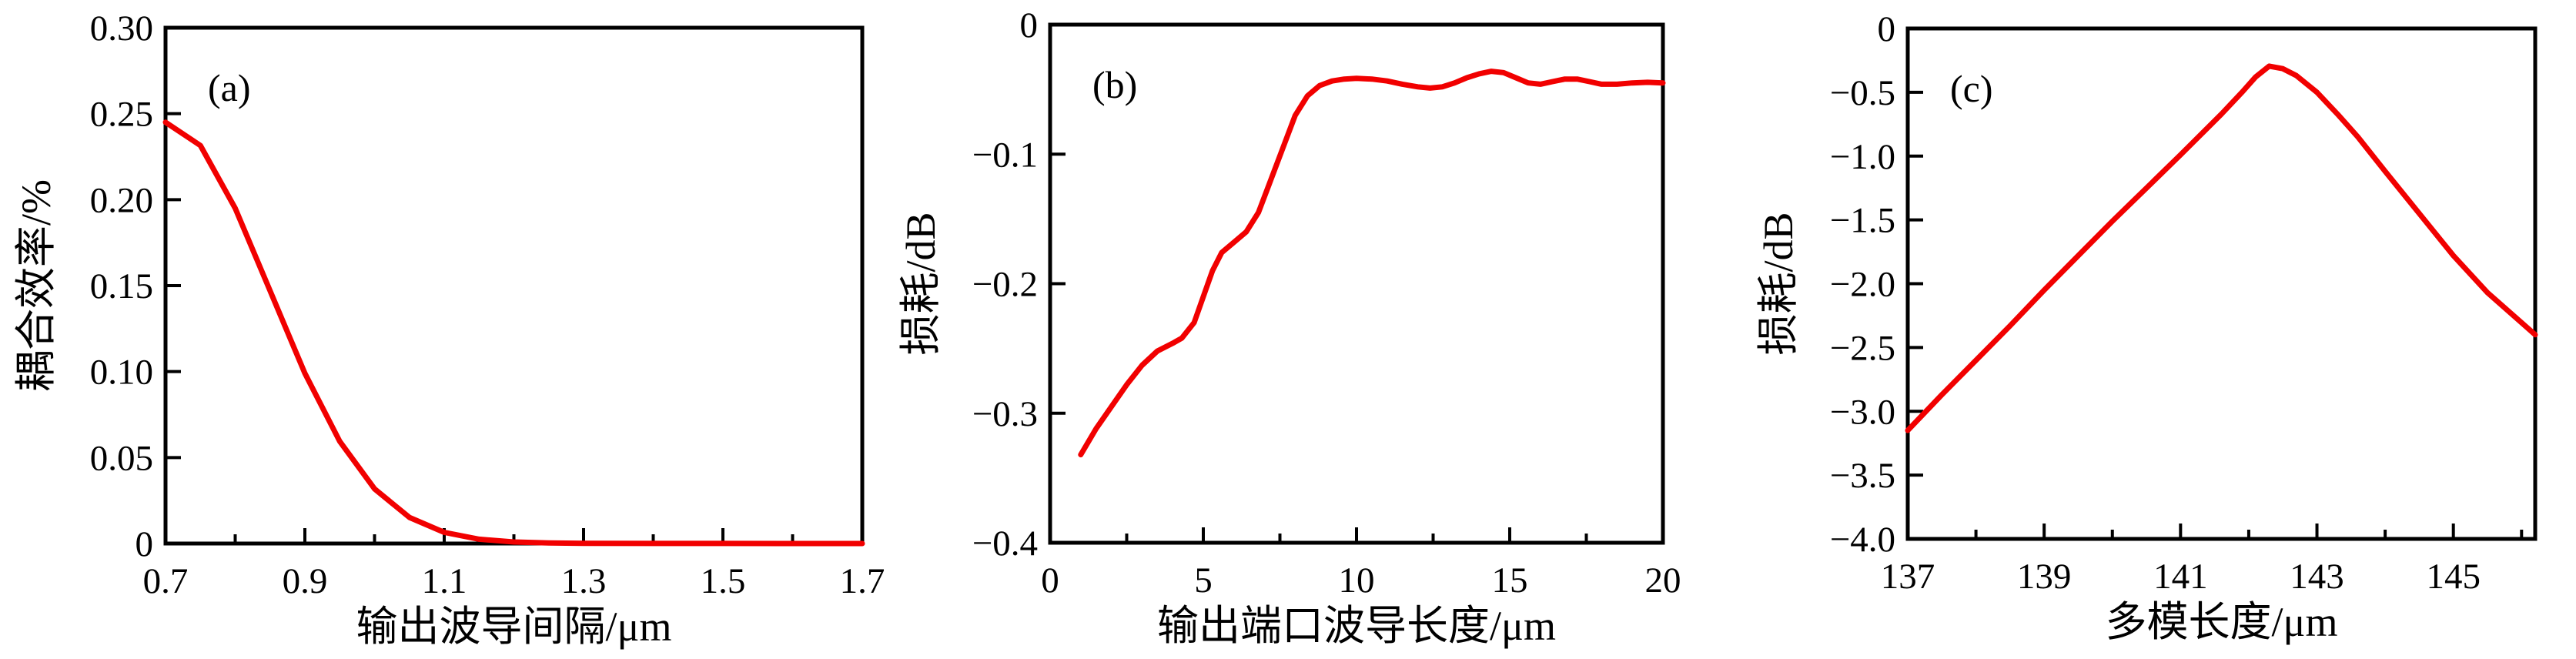 The width and height of the screenshot is (2576, 659). What do you see at coordinates (166, 581) in the screenshot?
I see `panel-a-x-tick-label: 0.7` at bounding box center [166, 581].